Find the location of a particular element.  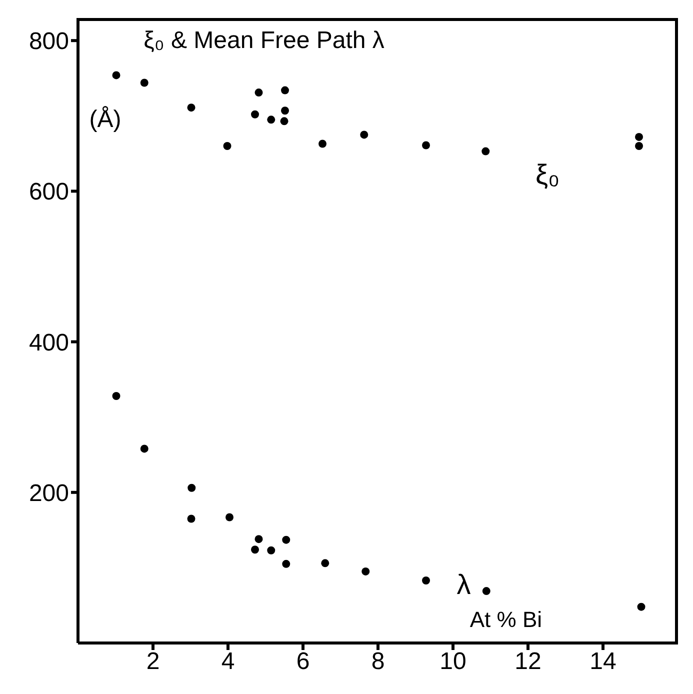

series-label: ξ₀ is located at coordinates (548, 174).